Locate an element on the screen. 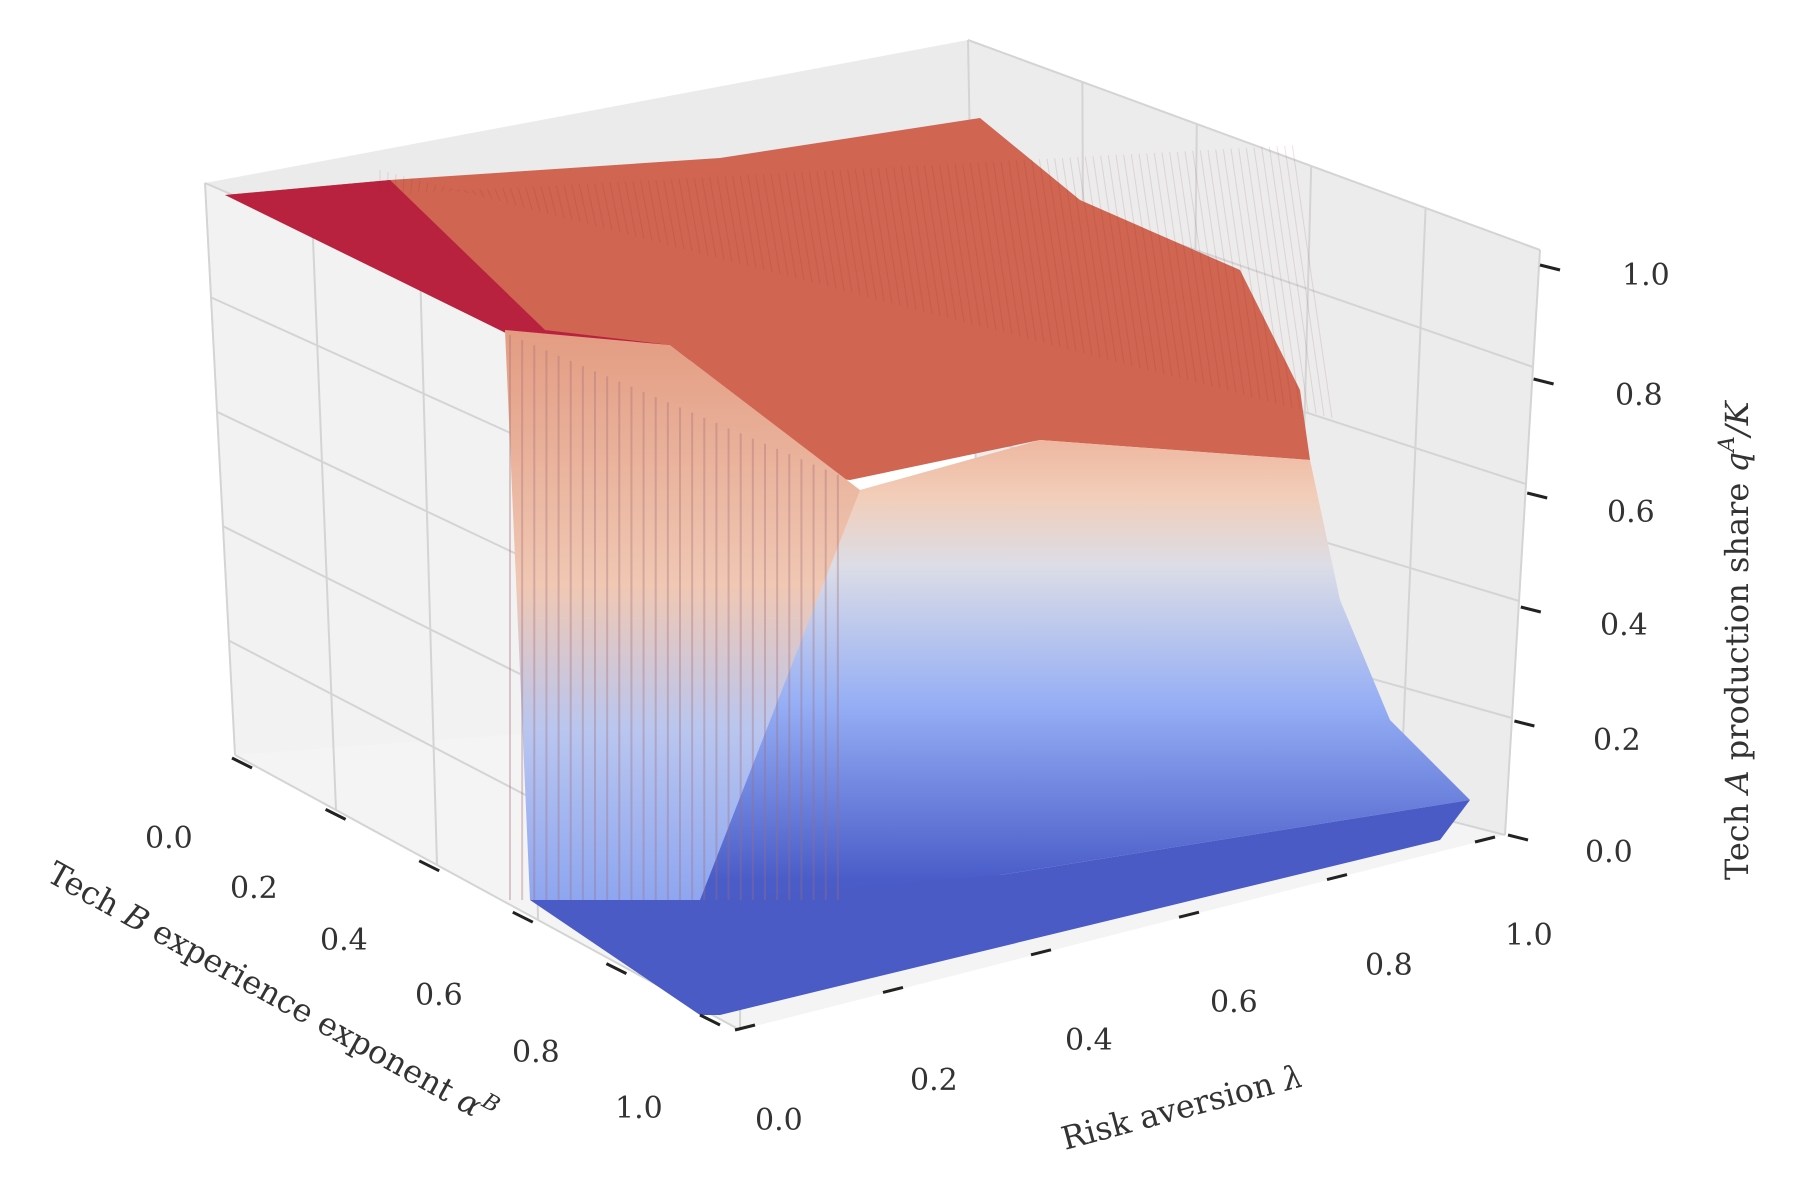 This screenshot has width=1800, height=1200. y-tick-label: 0.6 is located at coordinates (439, 995).